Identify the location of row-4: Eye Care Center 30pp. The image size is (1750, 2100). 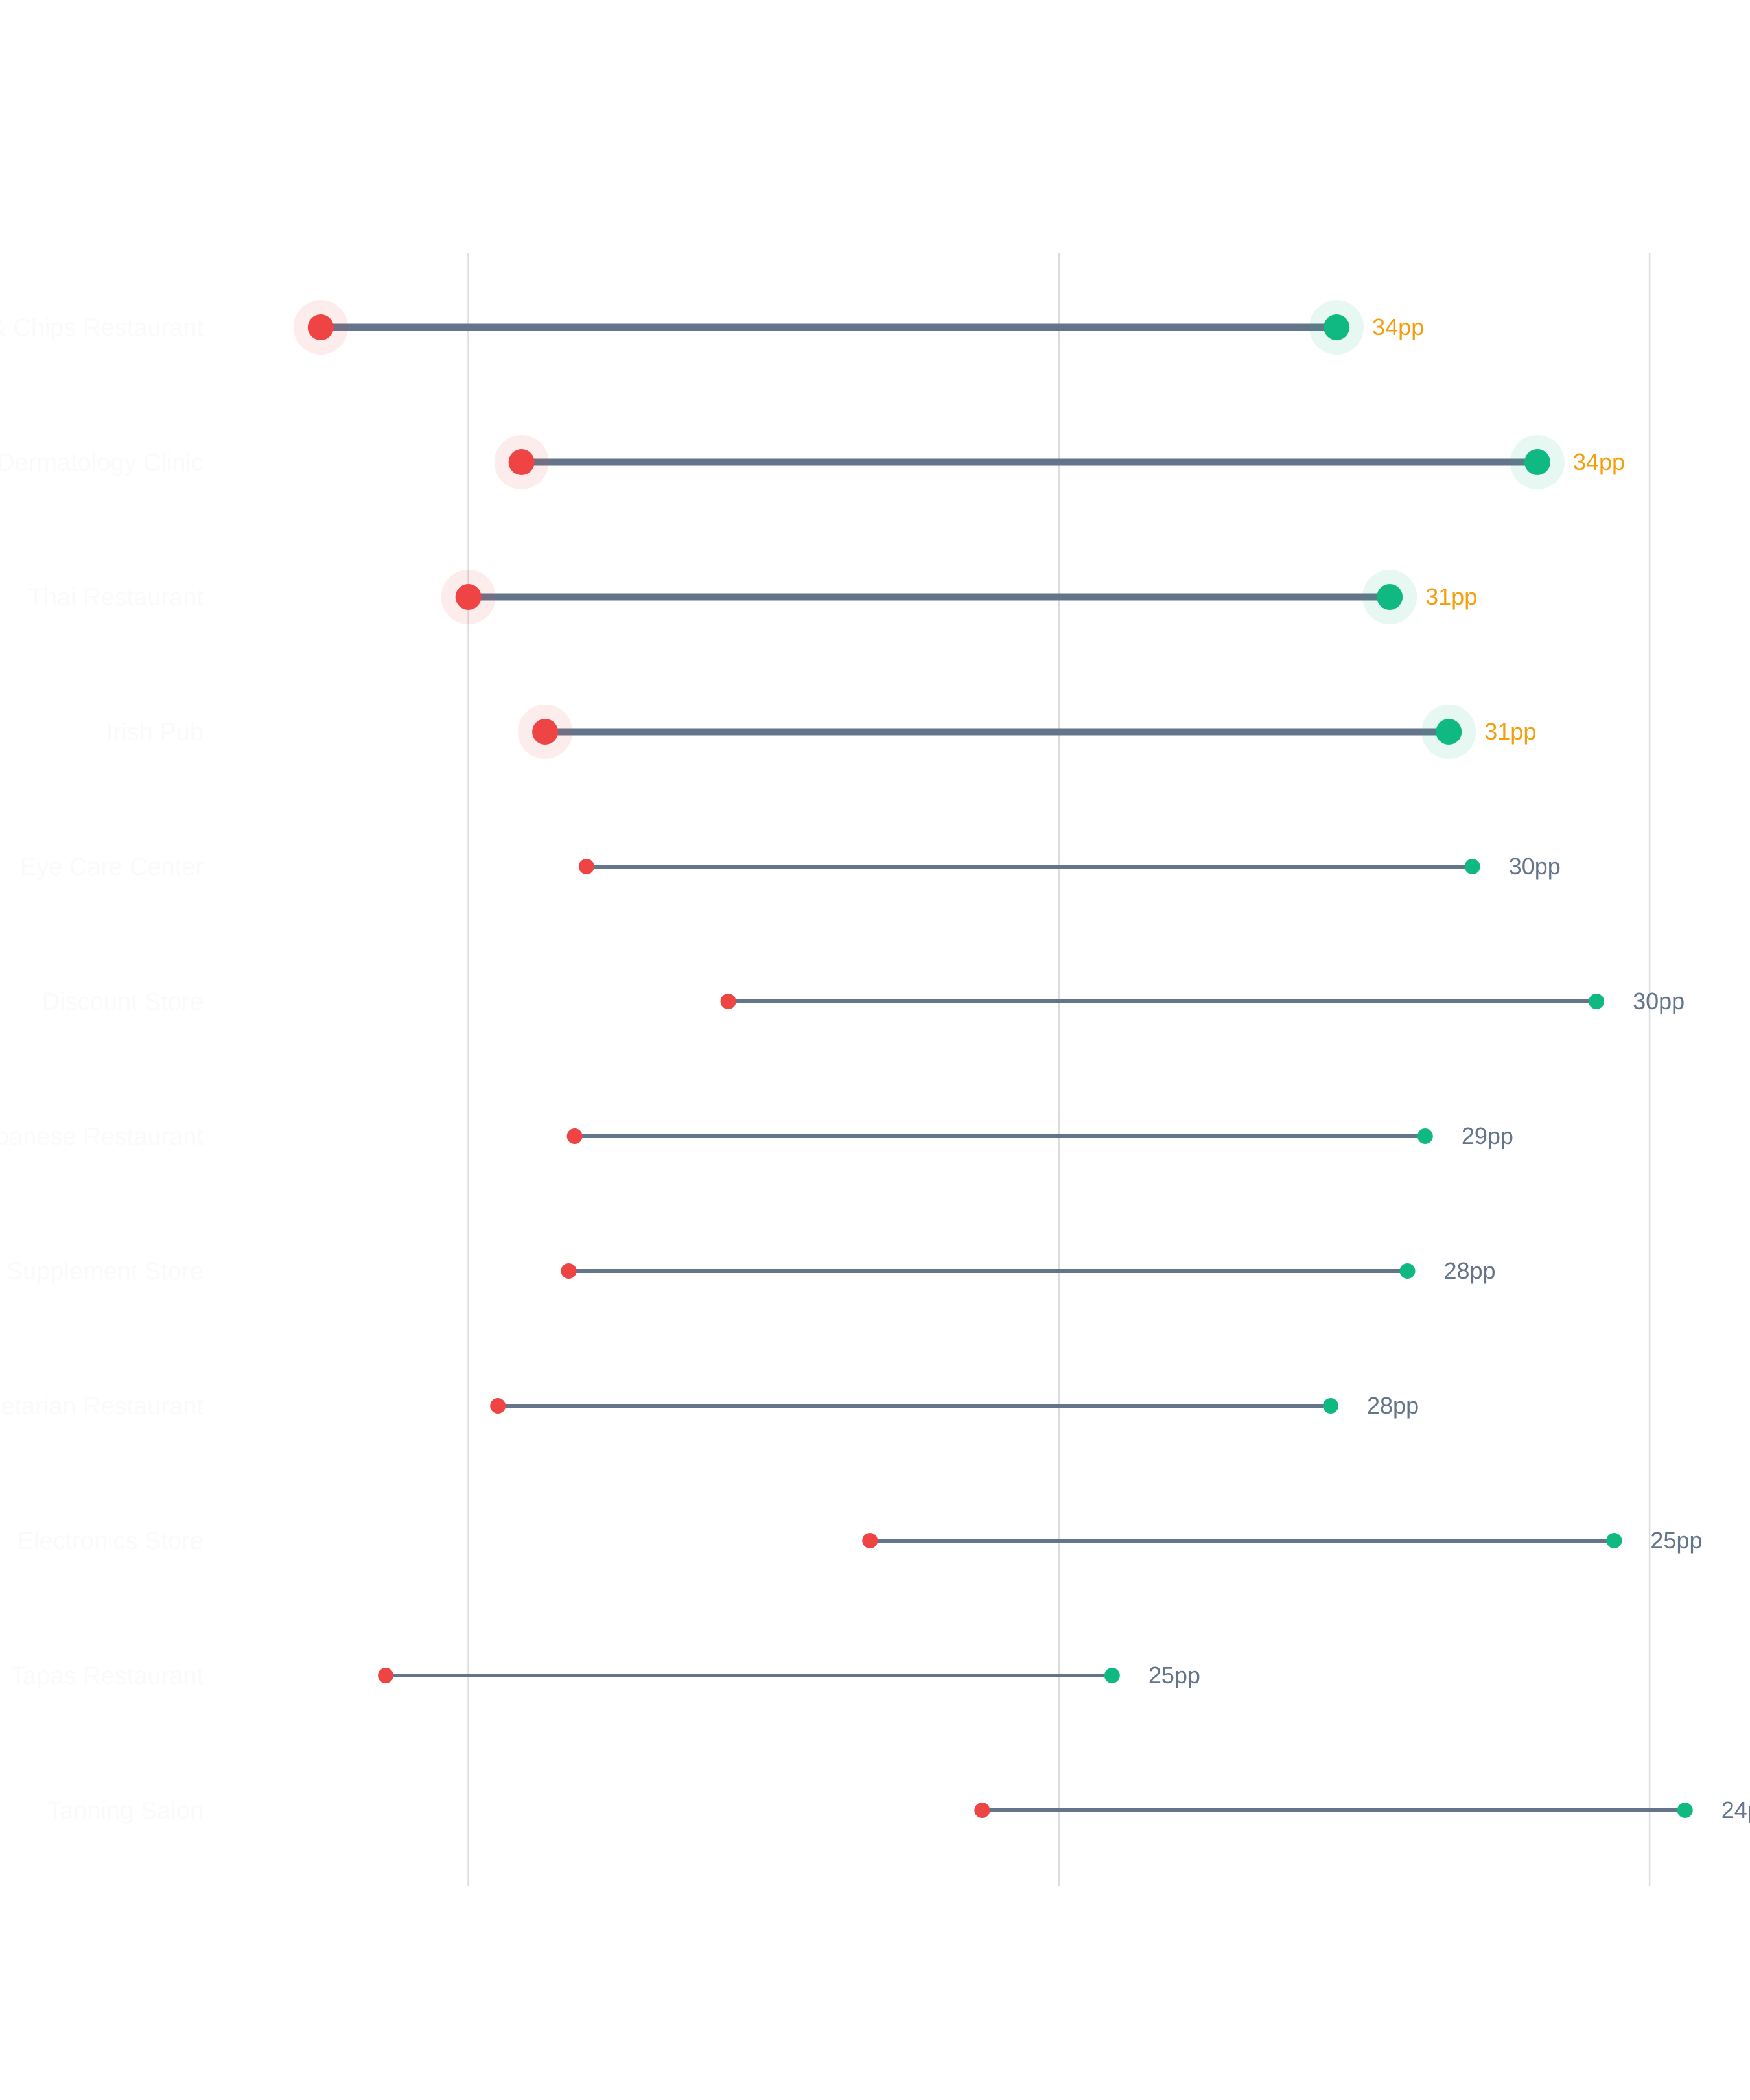
(790, 867).